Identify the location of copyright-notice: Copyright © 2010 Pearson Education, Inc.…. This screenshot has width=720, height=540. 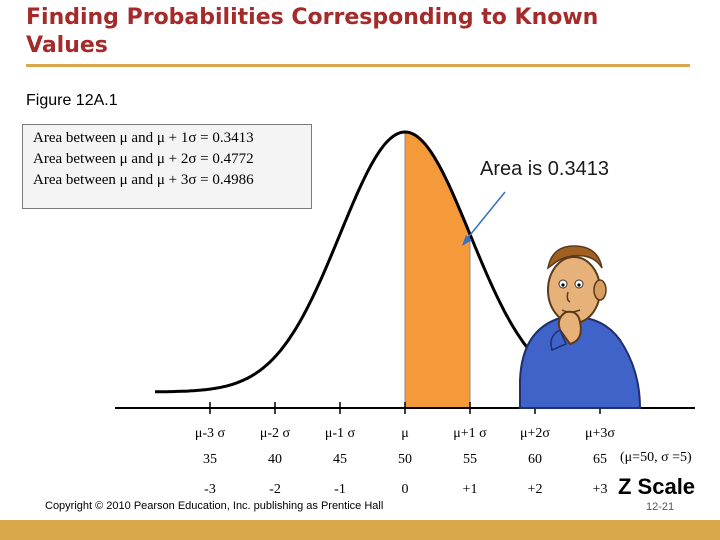
(214, 506).